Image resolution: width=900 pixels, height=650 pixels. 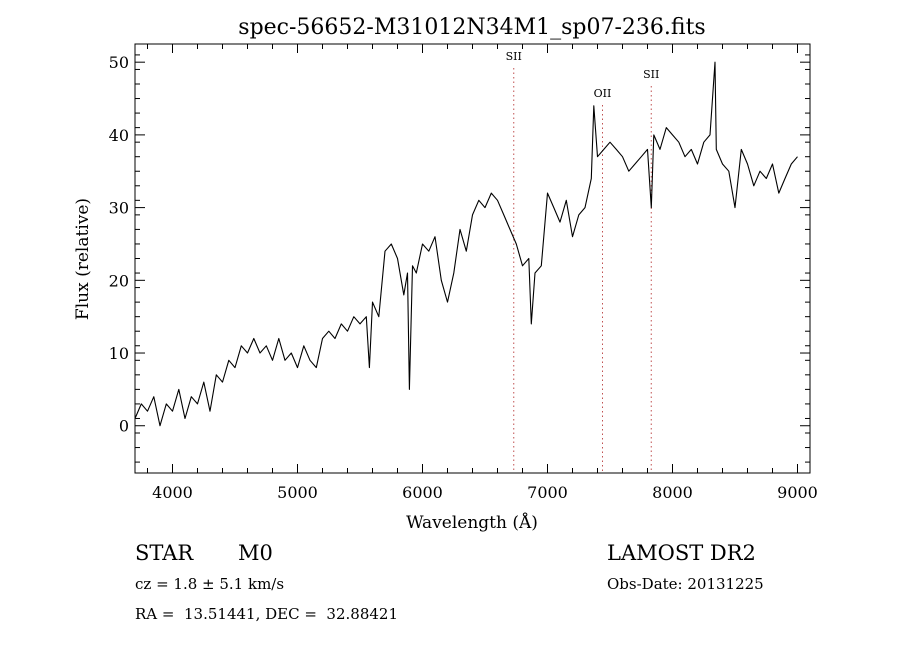 What do you see at coordinates (83, 259) in the screenshot?
I see `y-axis-label: Flux (relative)` at bounding box center [83, 259].